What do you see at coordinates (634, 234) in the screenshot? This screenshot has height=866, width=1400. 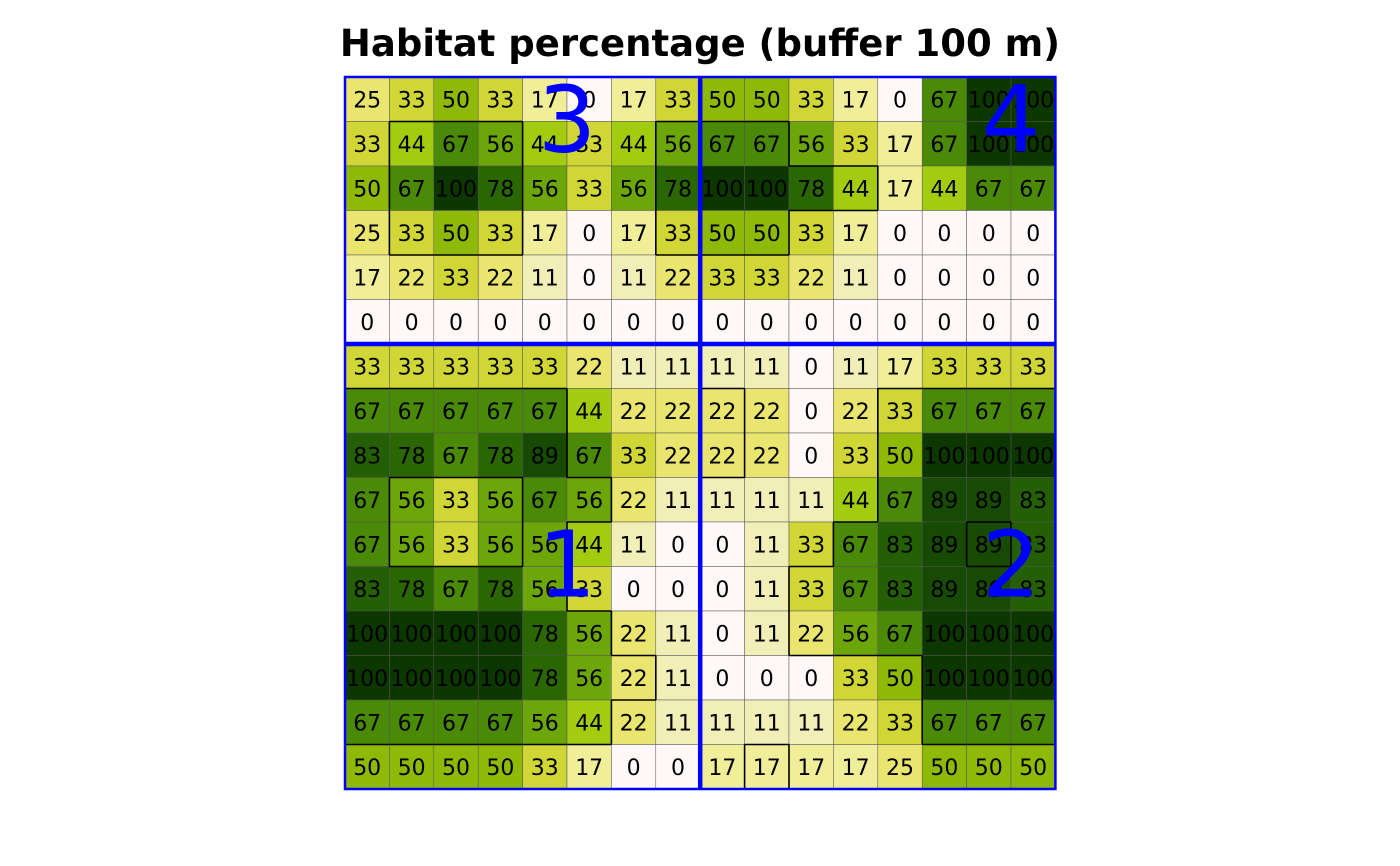 I see `cell-value-label: 17` at bounding box center [634, 234].